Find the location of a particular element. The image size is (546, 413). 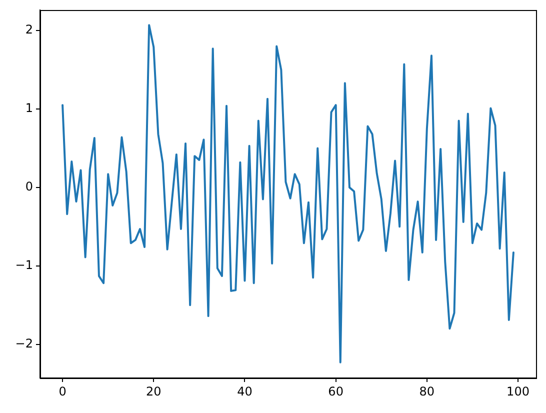

y-tick-label: 0 is located at coordinates (29, 187).